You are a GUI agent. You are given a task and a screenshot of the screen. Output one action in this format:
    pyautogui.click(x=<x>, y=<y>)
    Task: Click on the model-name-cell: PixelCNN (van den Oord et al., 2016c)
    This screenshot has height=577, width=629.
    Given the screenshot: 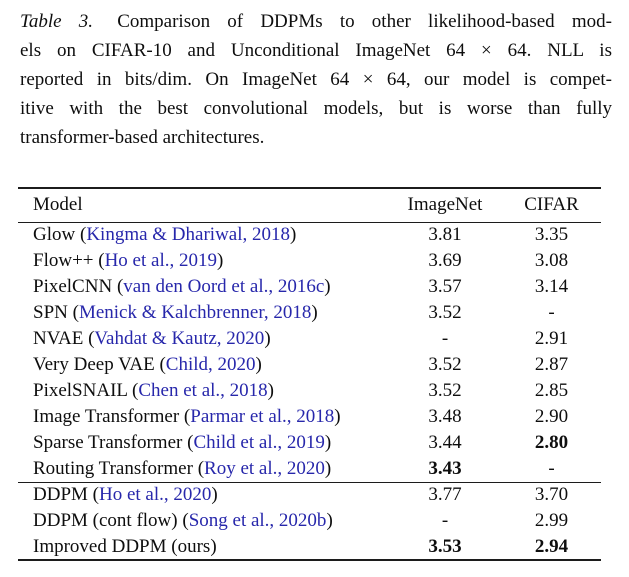 What is the action you would take?
    pyautogui.click(x=198, y=287)
    